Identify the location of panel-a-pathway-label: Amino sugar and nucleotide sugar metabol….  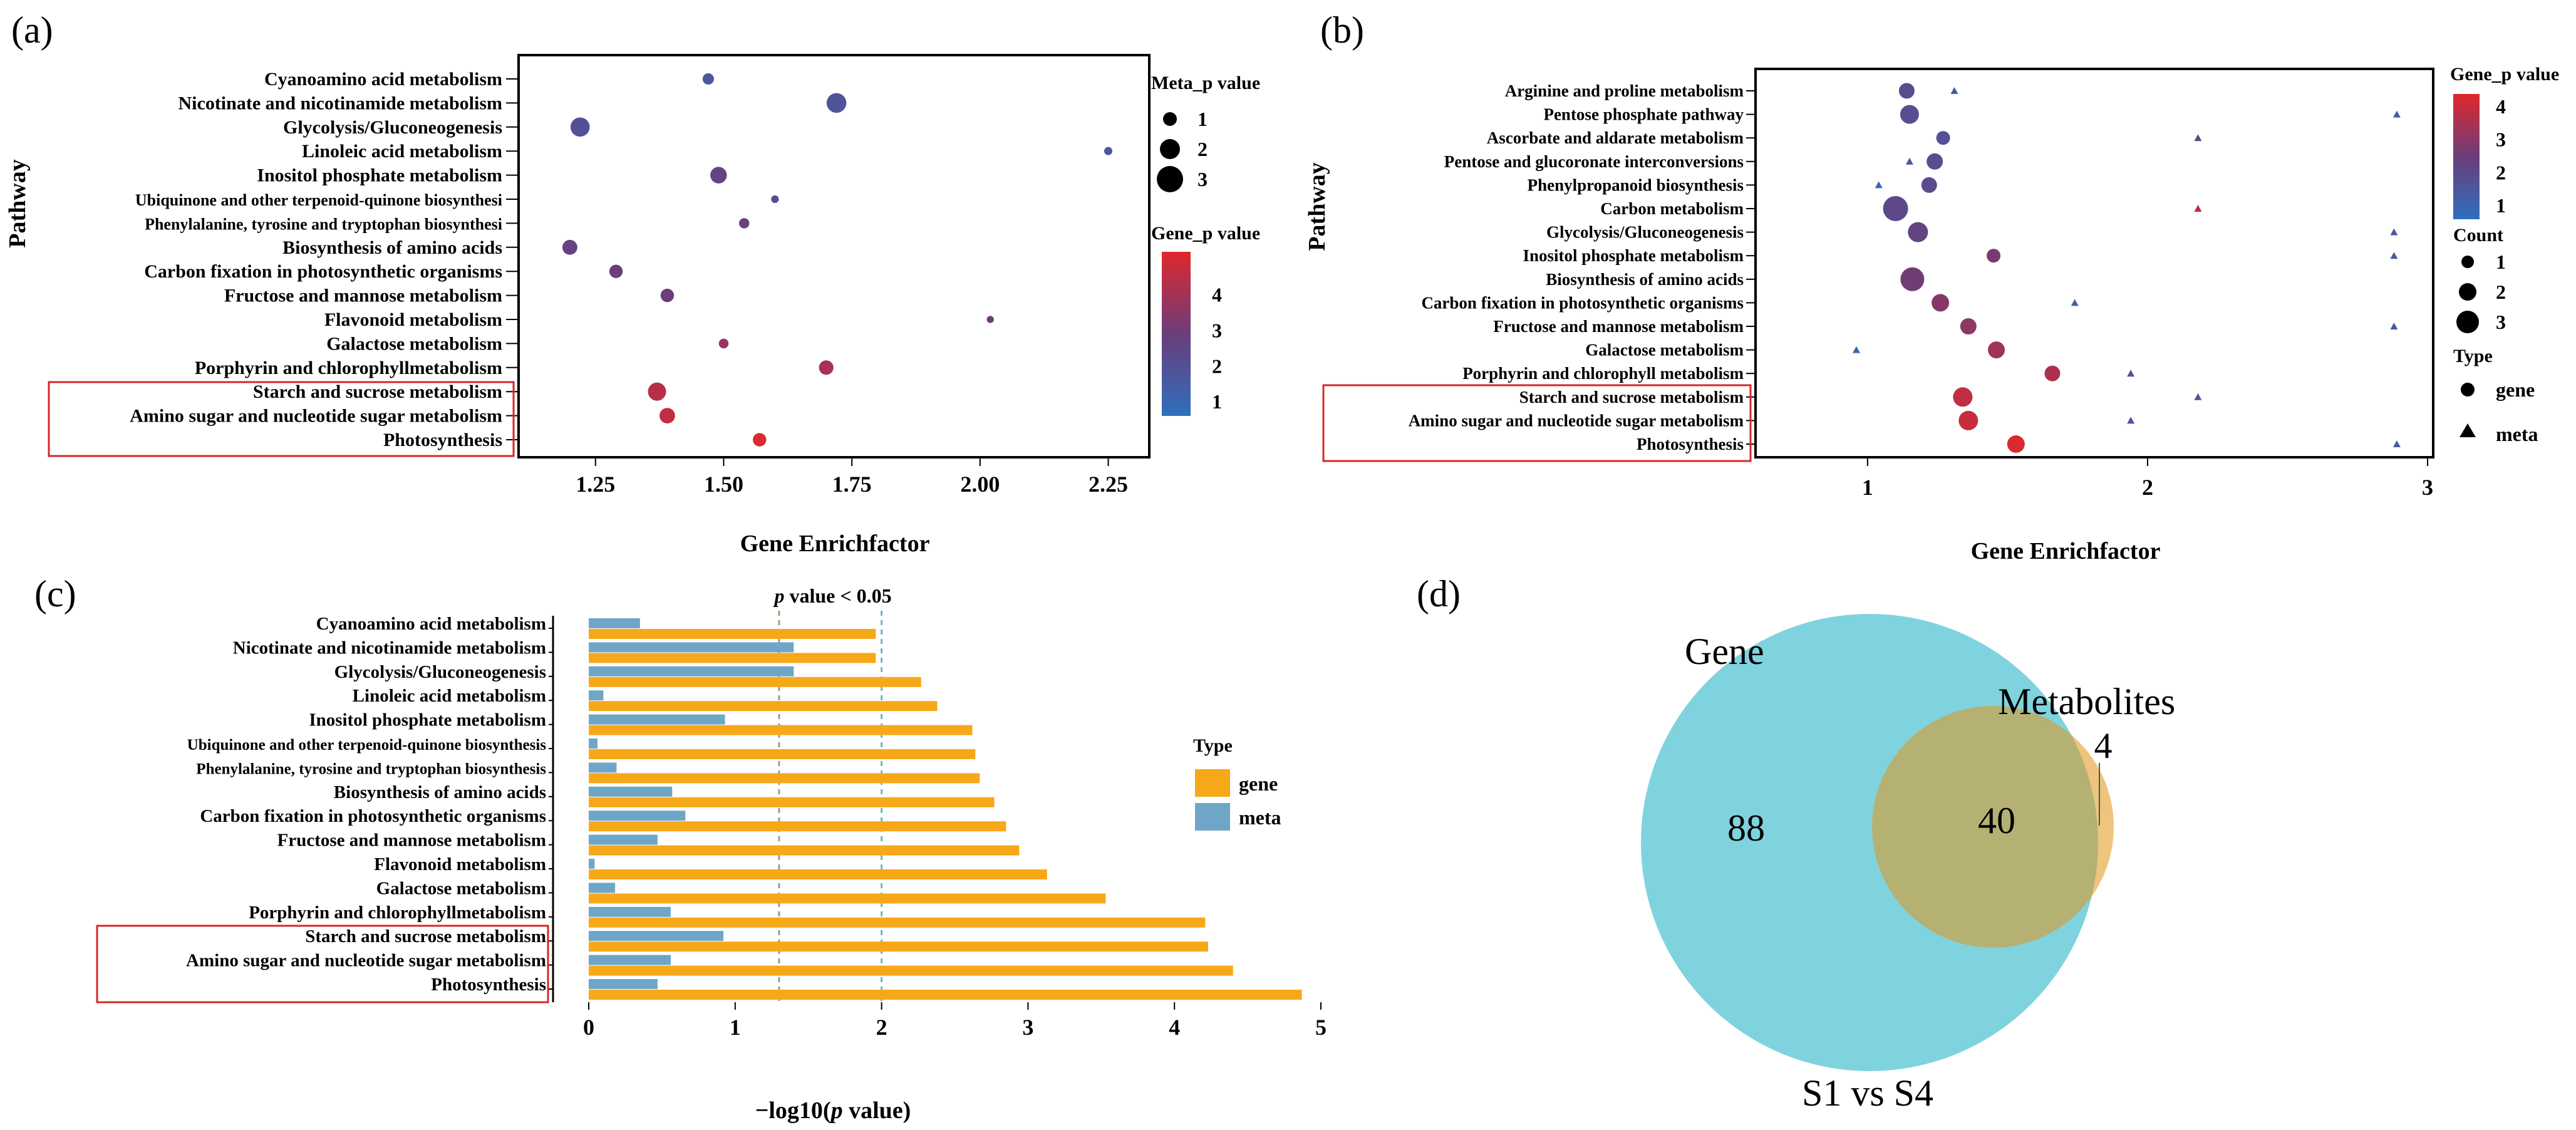
(316, 416).